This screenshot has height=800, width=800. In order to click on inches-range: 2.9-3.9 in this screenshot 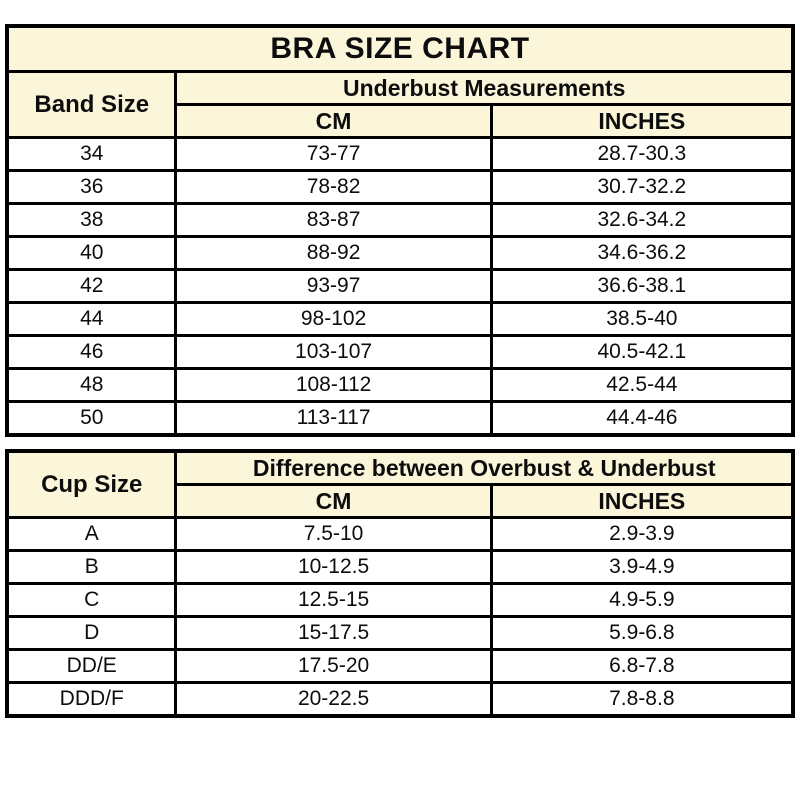, I will do `click(642, 534)`.